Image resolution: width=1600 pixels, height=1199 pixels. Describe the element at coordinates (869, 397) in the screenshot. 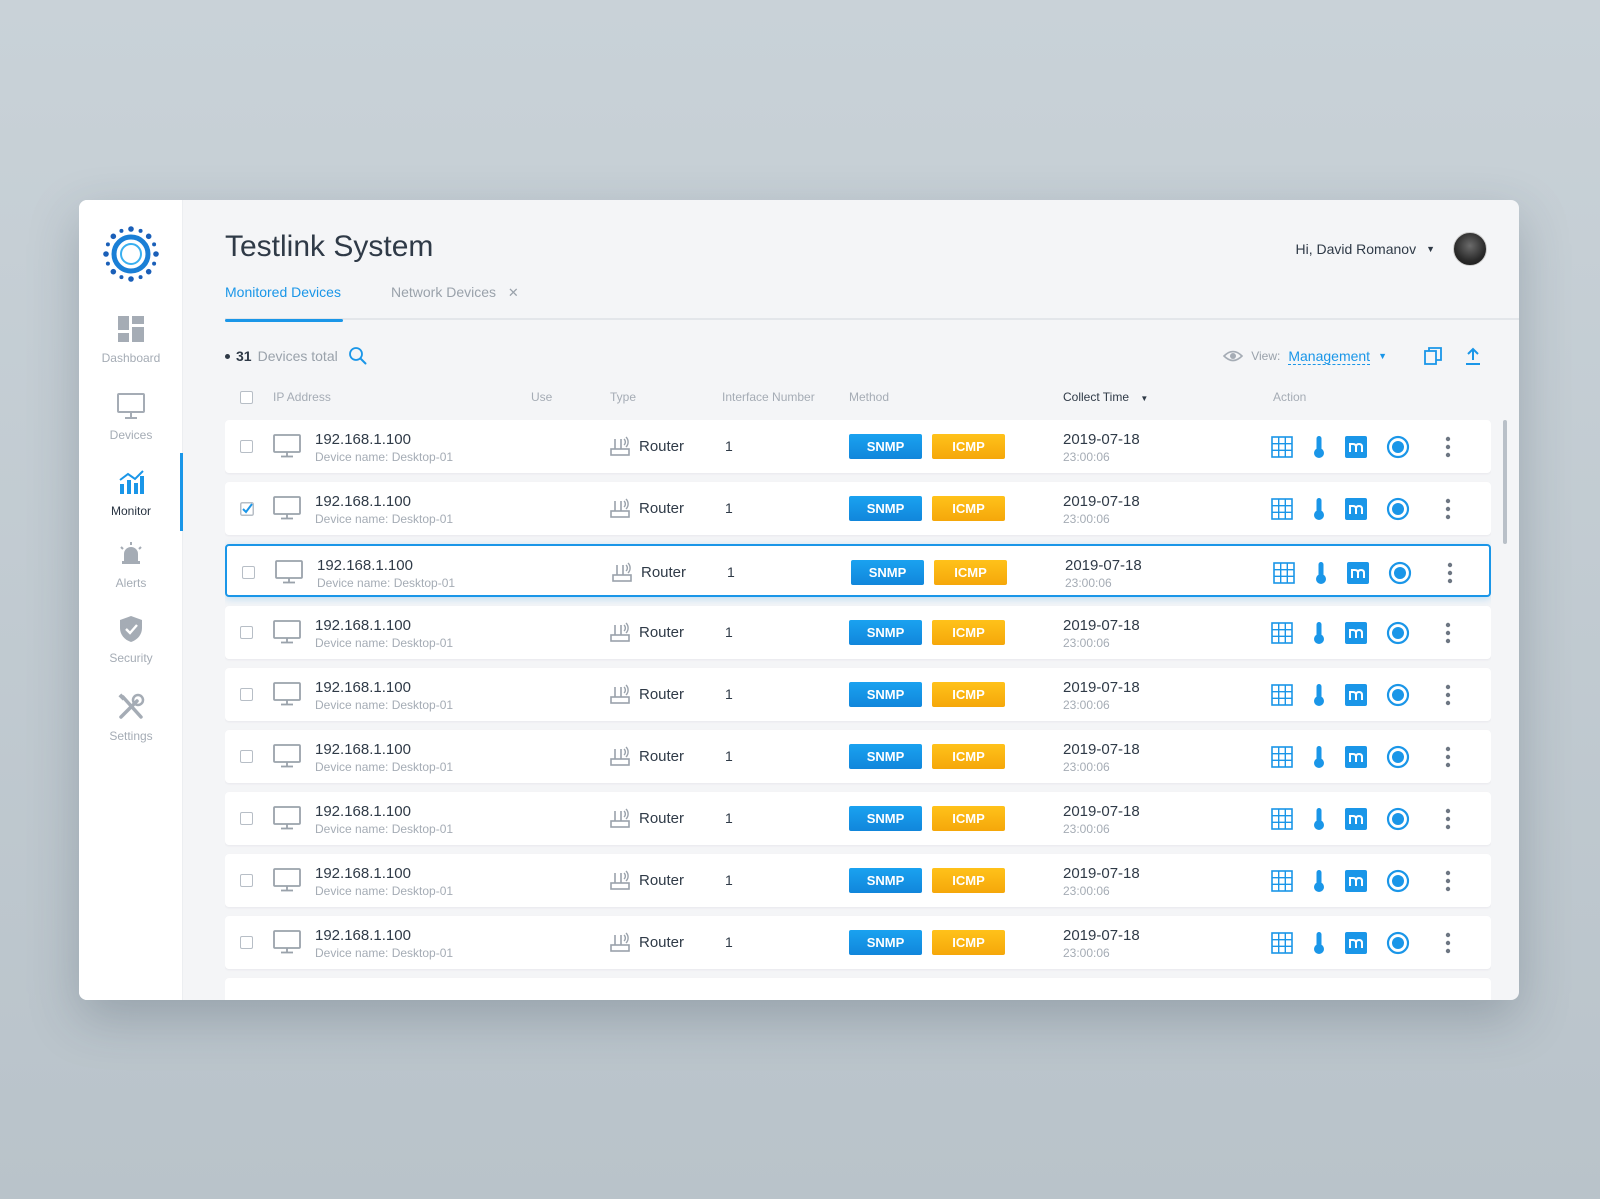

I see `col-method: Method` at that location.